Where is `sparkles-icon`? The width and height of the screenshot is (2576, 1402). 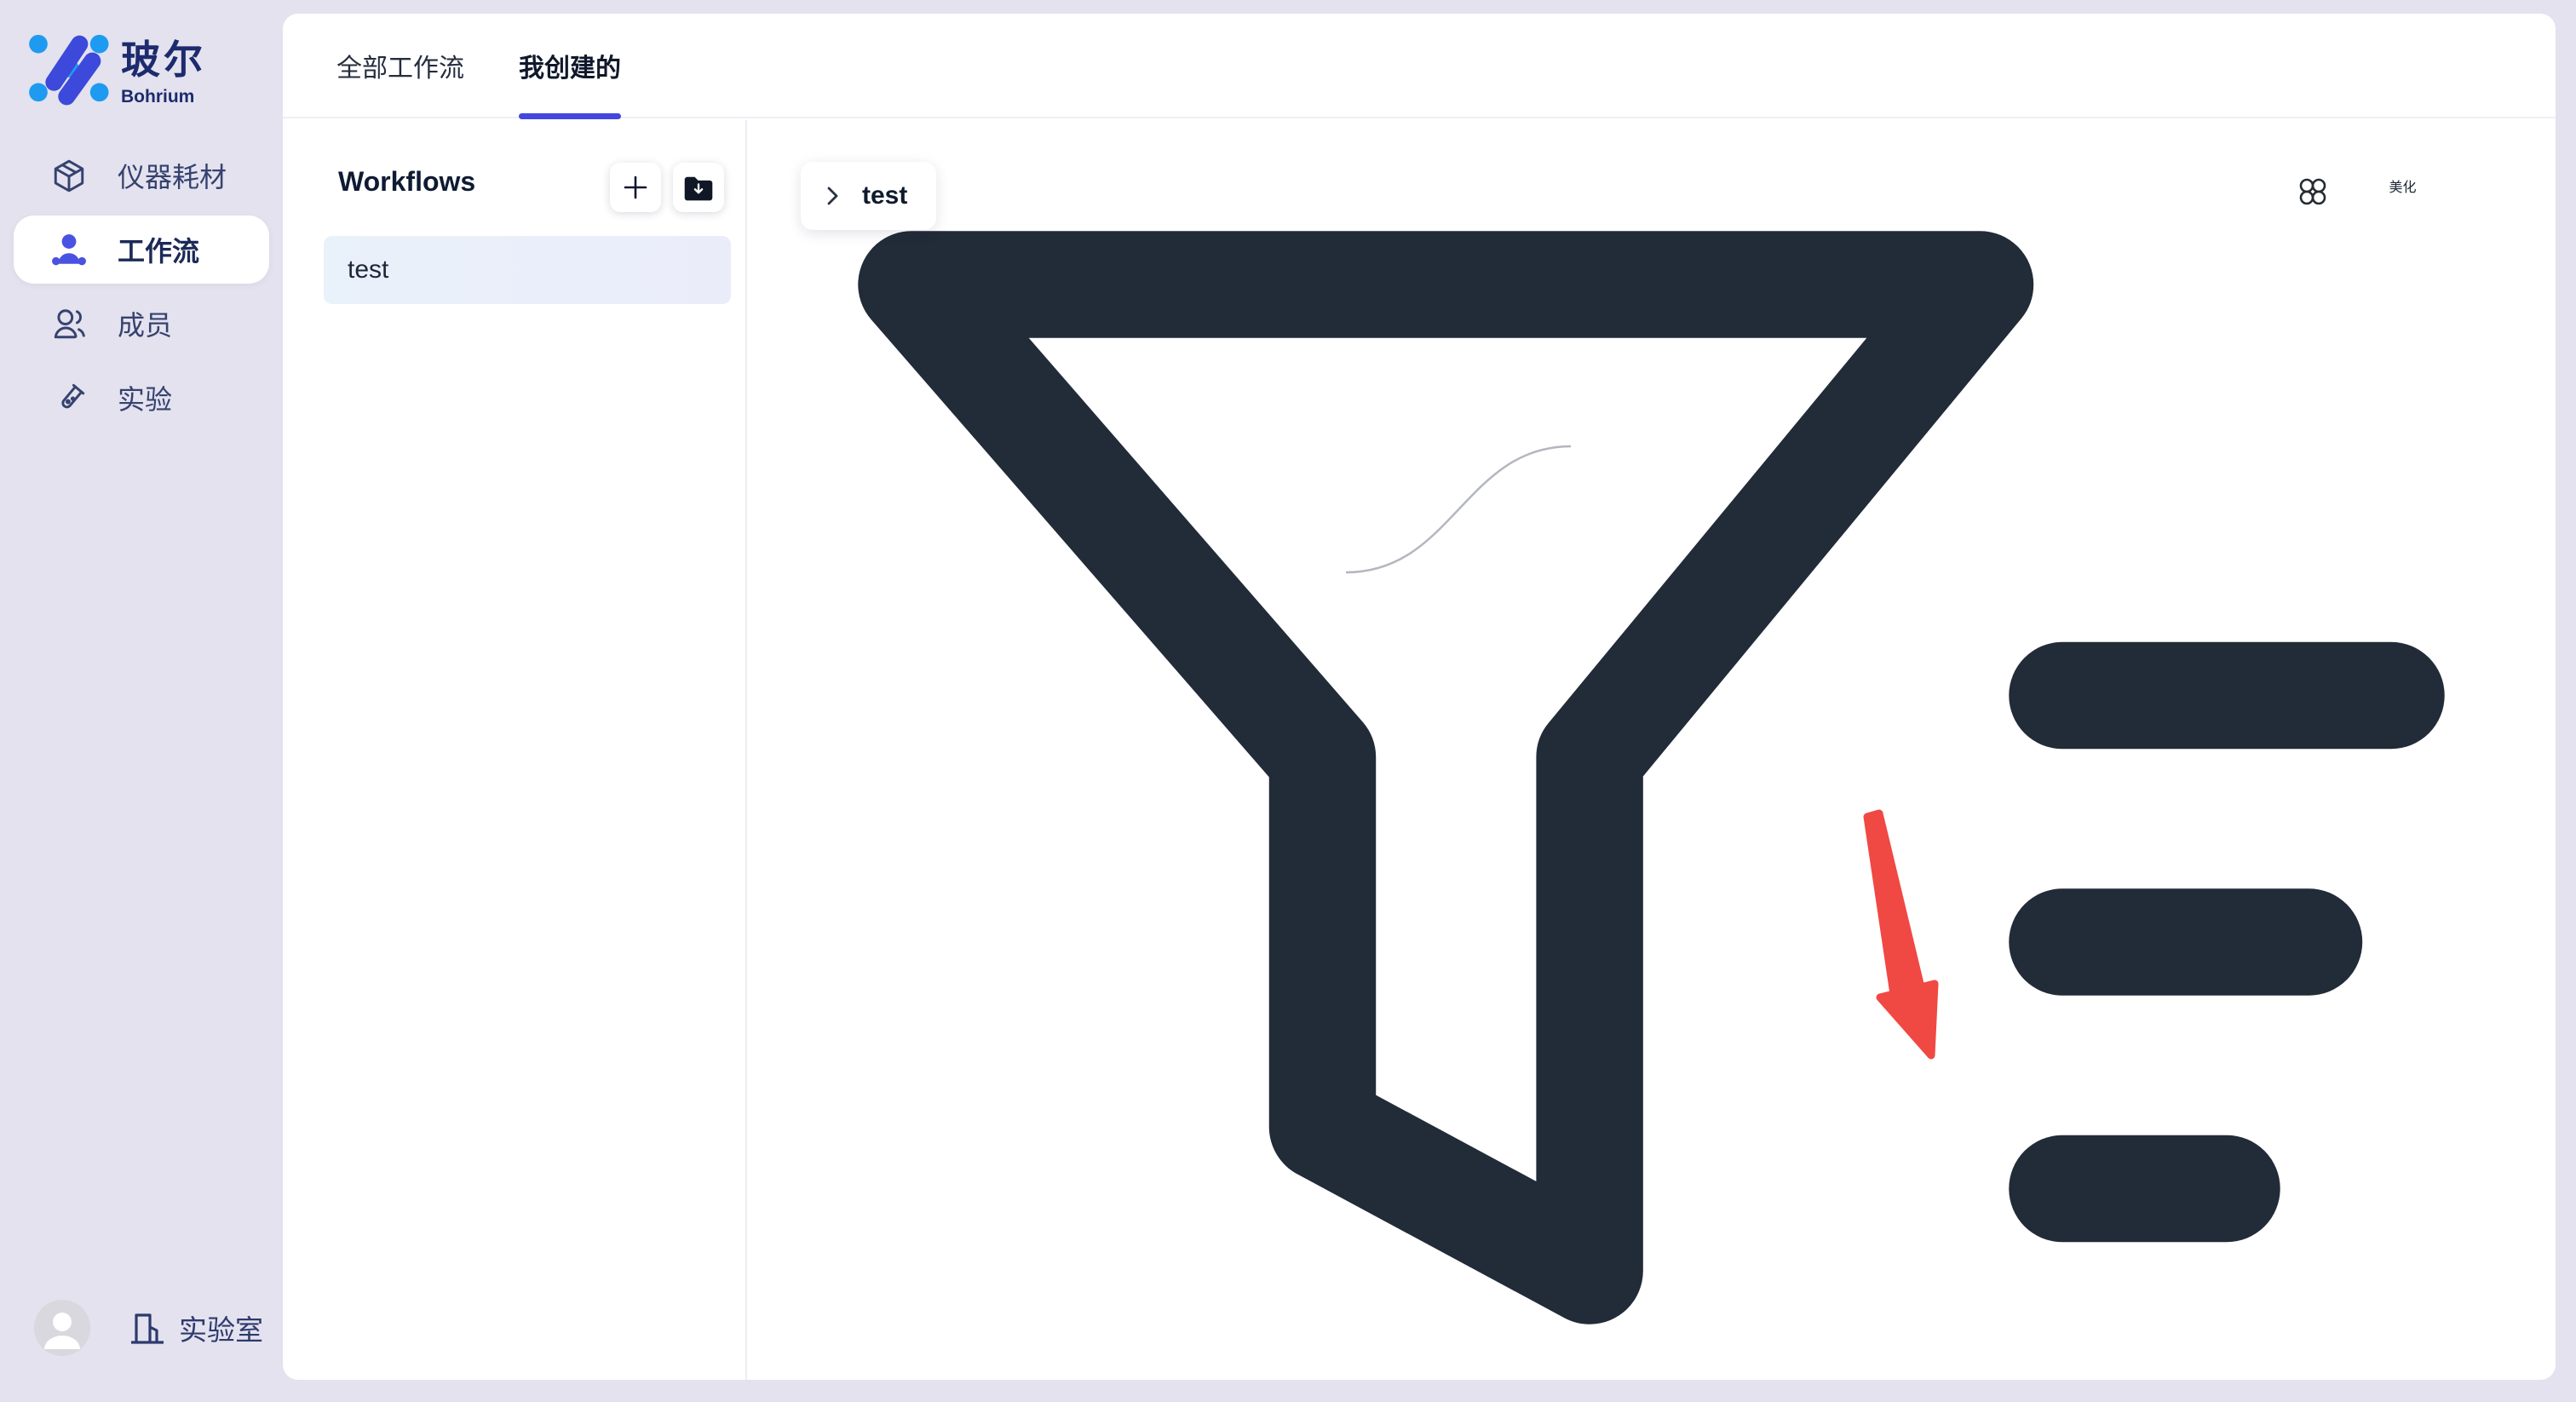 sparkles-icon is located at coordinates (2368, 176).